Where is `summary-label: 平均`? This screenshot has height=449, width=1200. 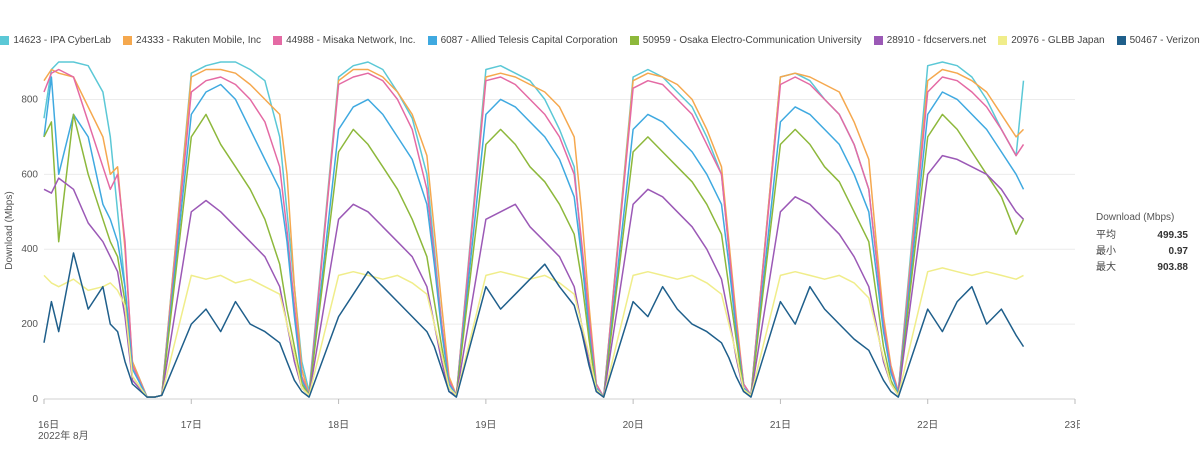
summary-label: 平均 is located at coordinates (1106, 235).